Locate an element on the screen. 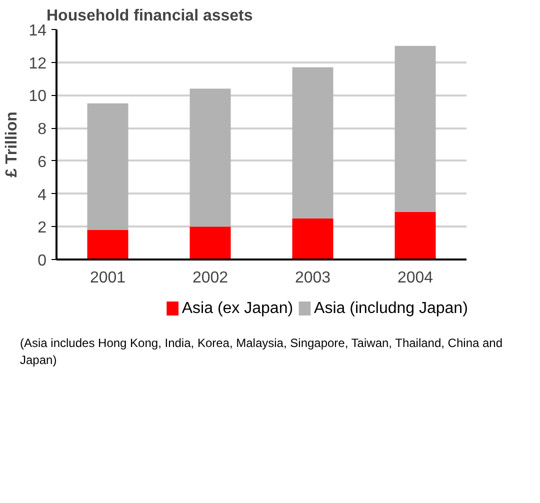  x-tick-label: 2002 is located at coordinates (210, 278).